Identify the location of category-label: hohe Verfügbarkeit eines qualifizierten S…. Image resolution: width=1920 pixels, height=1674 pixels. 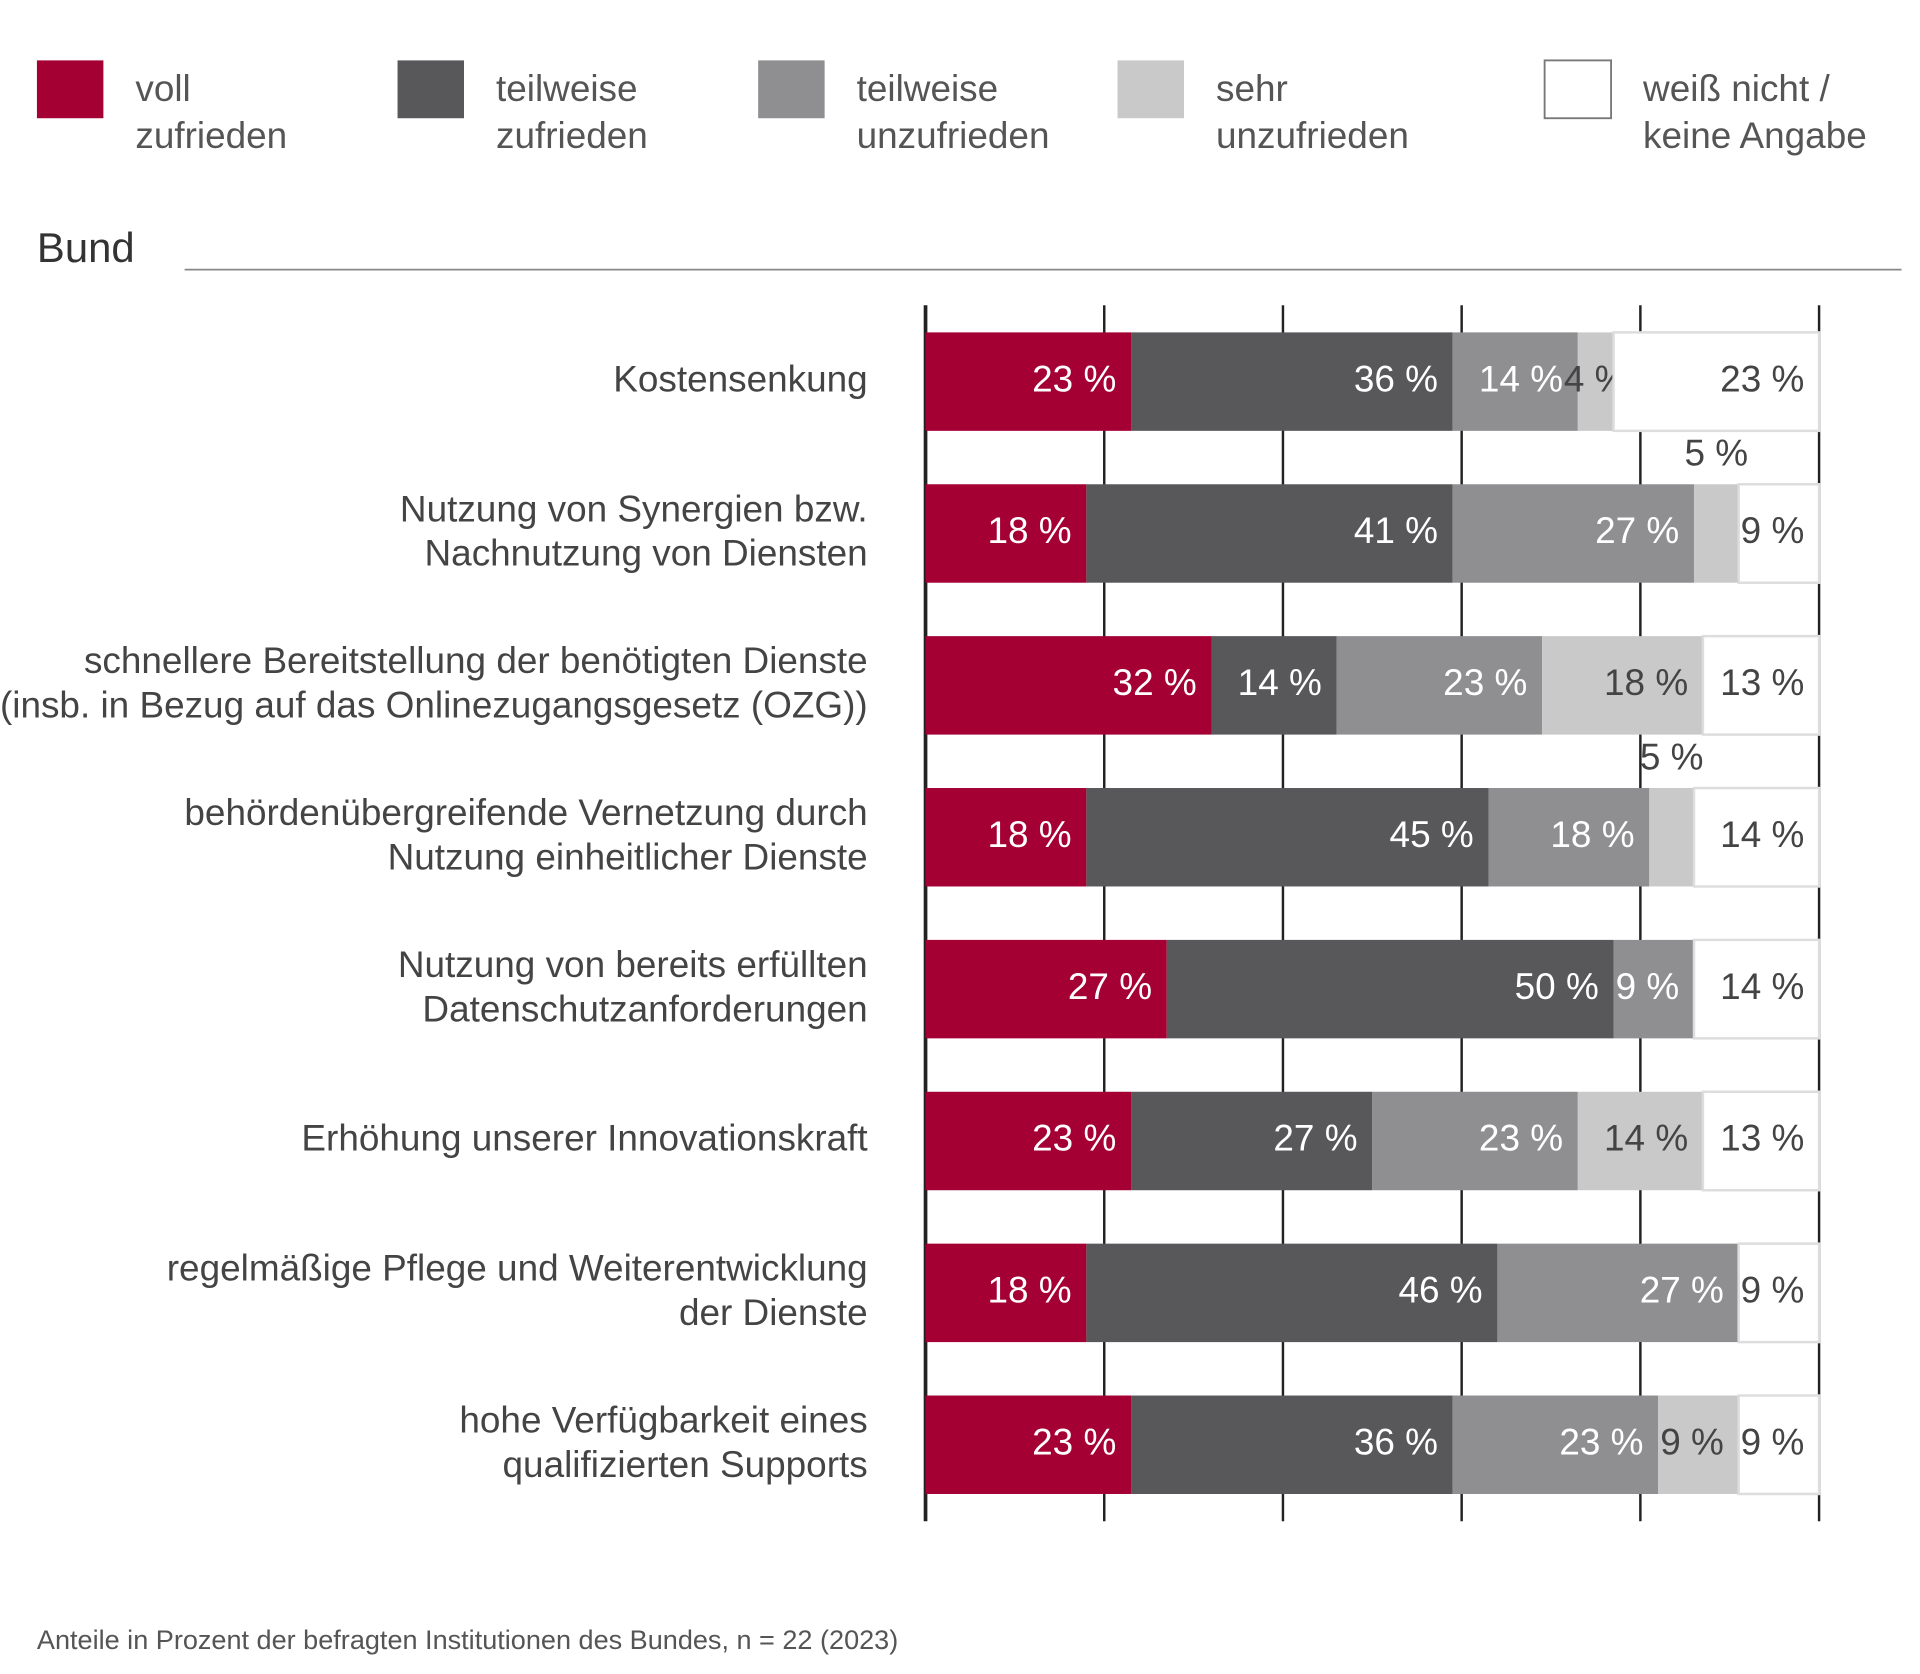
(663, 1441).